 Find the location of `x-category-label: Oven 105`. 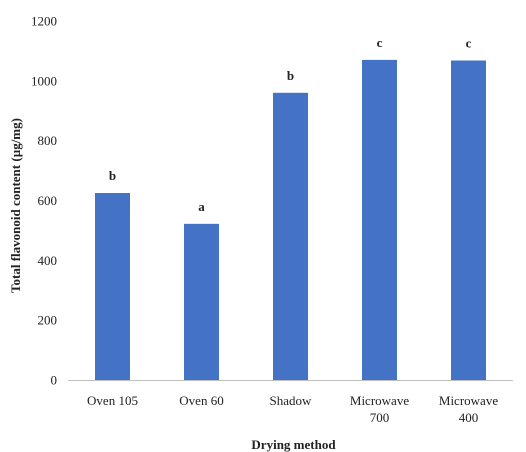

x-category-label: Oven 105 is located at coordinates (112, 400).